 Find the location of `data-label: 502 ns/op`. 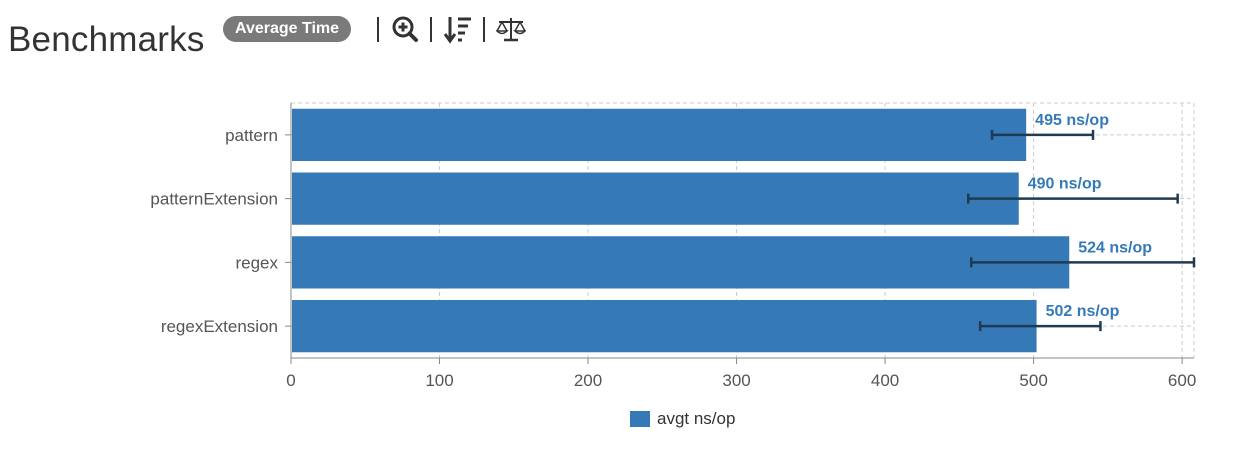

data-label: 502 ns/op is located at coordinates (1083, 311).